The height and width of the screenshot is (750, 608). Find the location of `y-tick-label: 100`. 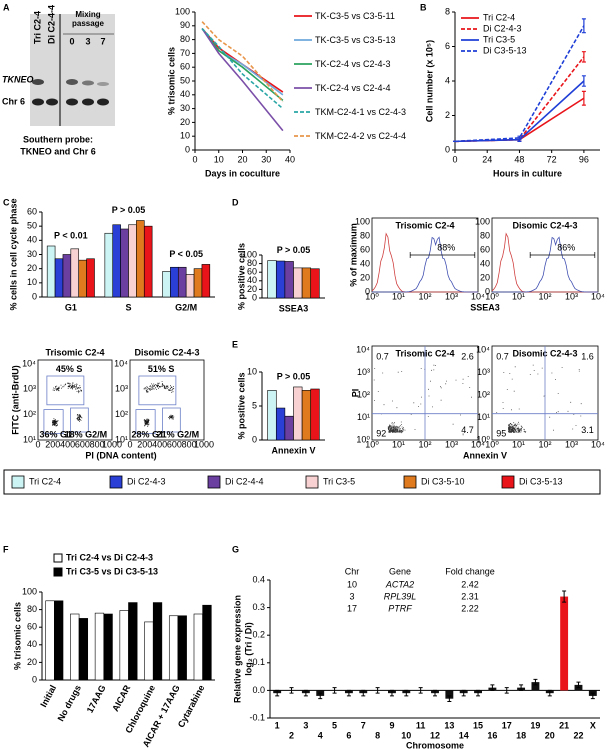

y-tick-label: 100 is located at coordinates (182, 11).